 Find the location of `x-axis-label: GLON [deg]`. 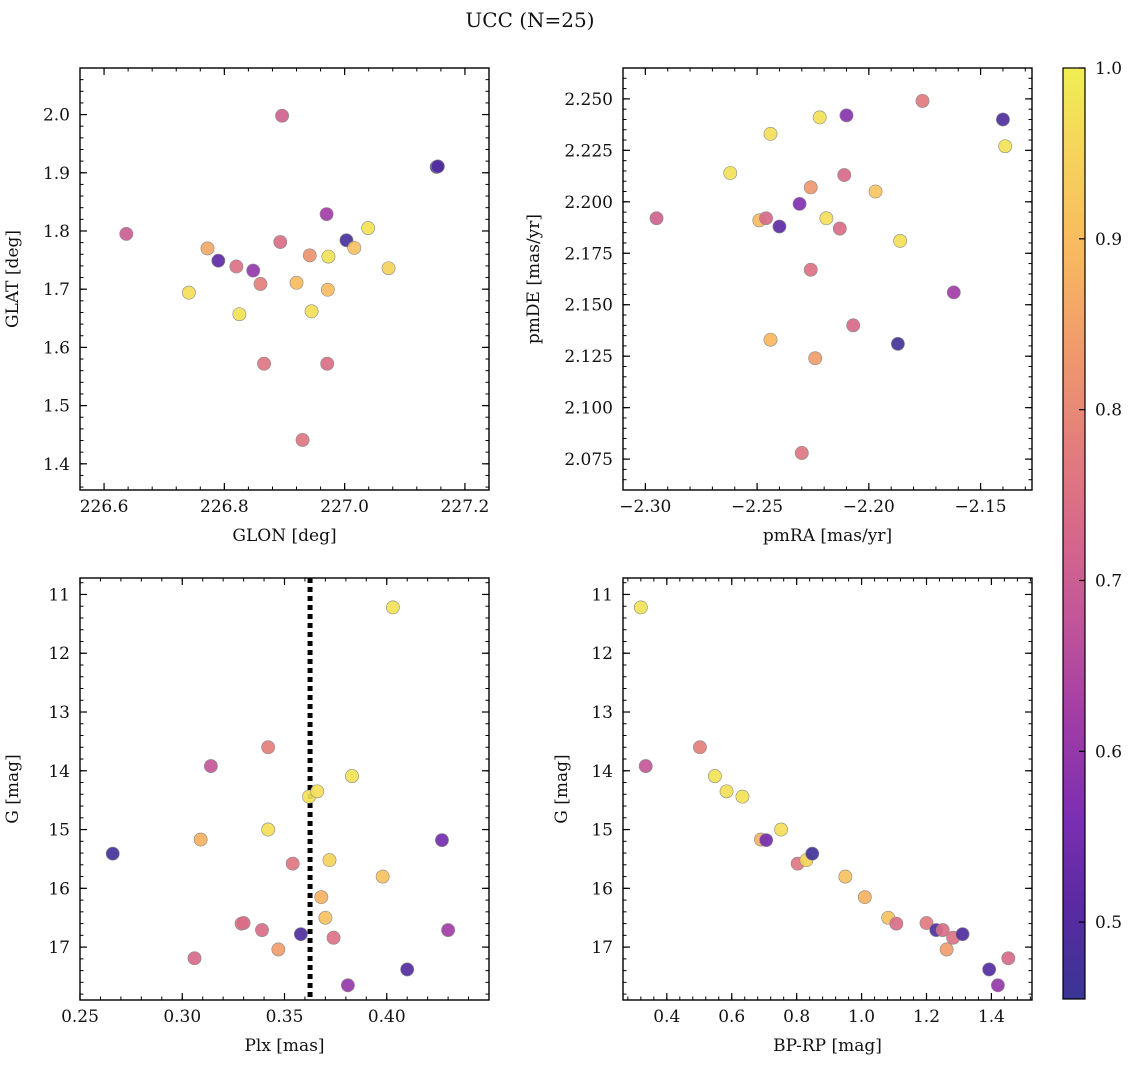

x-axis-label: GLON [deg] is located at coordinates (284, 536).